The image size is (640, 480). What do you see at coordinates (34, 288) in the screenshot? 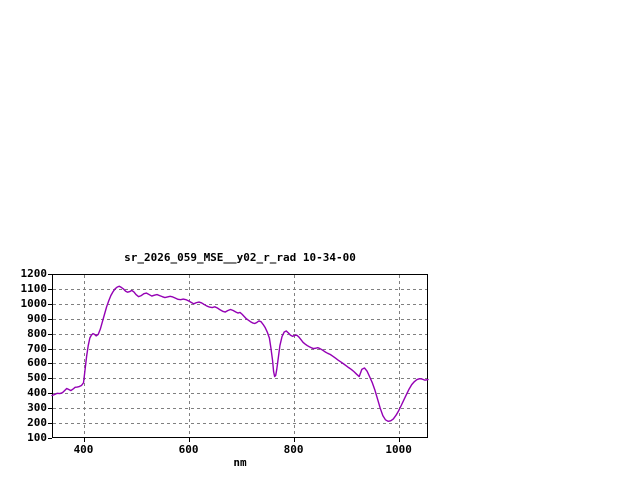
I see `y-axis-tick-label: 1100` at bounding box center [34, 288].